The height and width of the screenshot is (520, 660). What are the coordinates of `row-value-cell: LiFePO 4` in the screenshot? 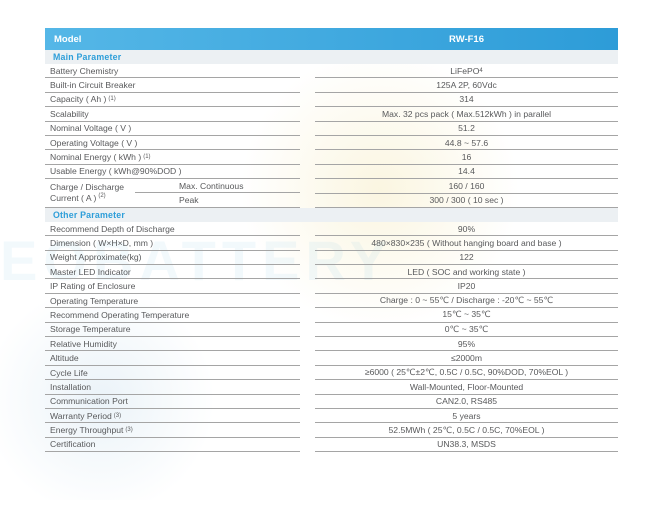 It's located at (466, 71).